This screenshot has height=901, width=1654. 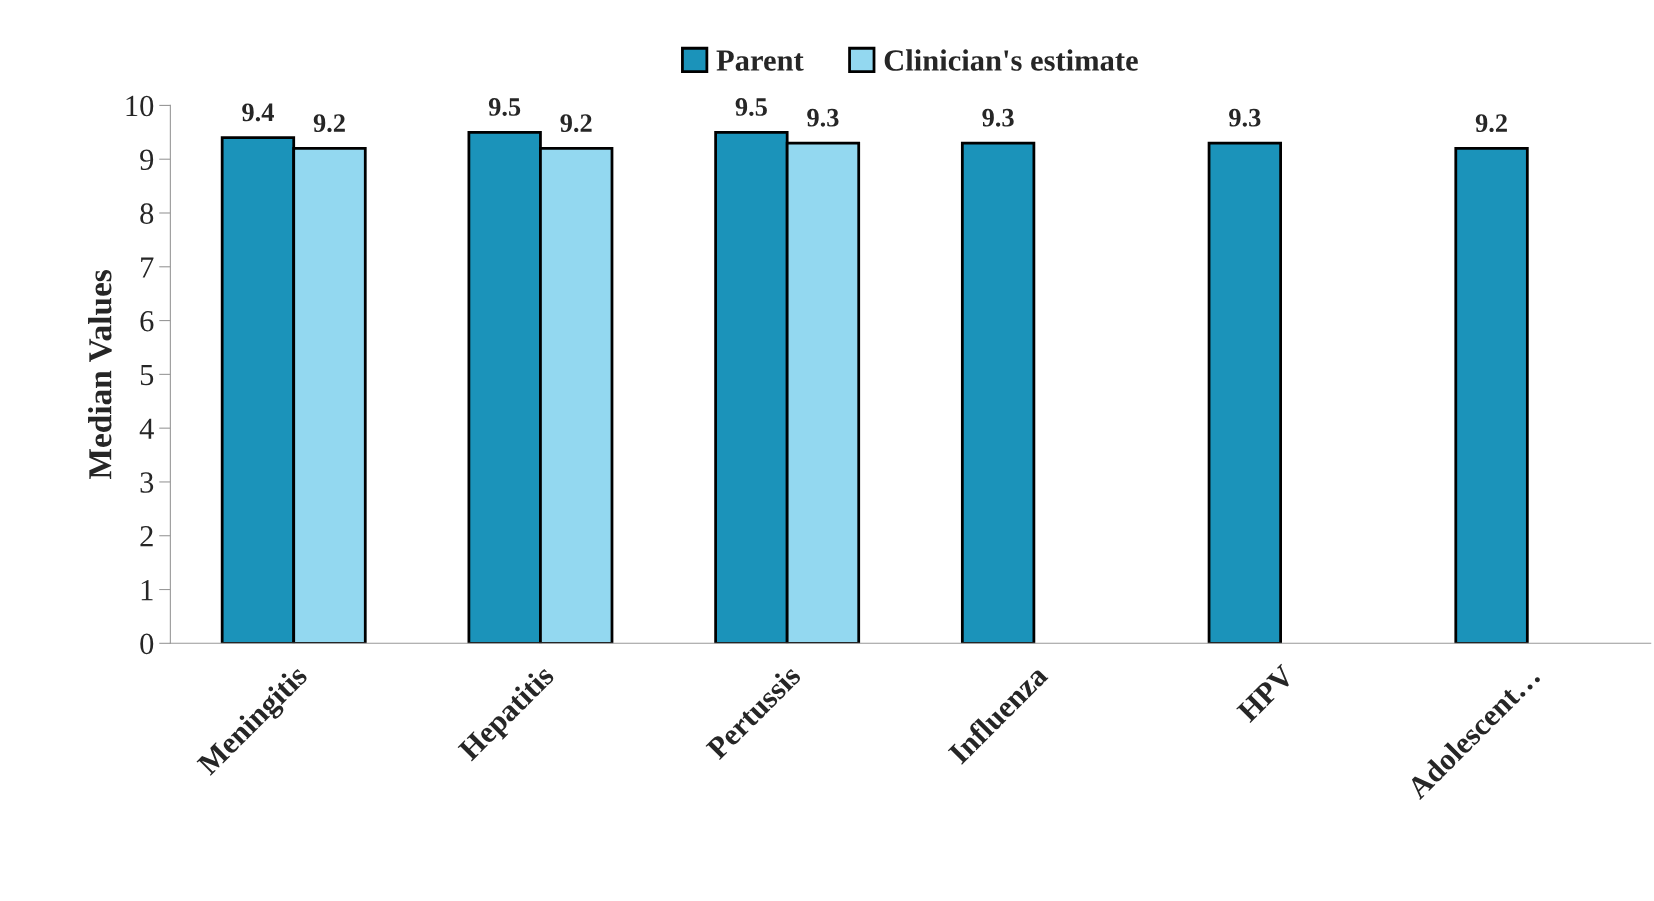 What do you see at coordinates (147, 644) in the screenshot?
I see `y-tick-label: 0` at bounding box center [147, 644].